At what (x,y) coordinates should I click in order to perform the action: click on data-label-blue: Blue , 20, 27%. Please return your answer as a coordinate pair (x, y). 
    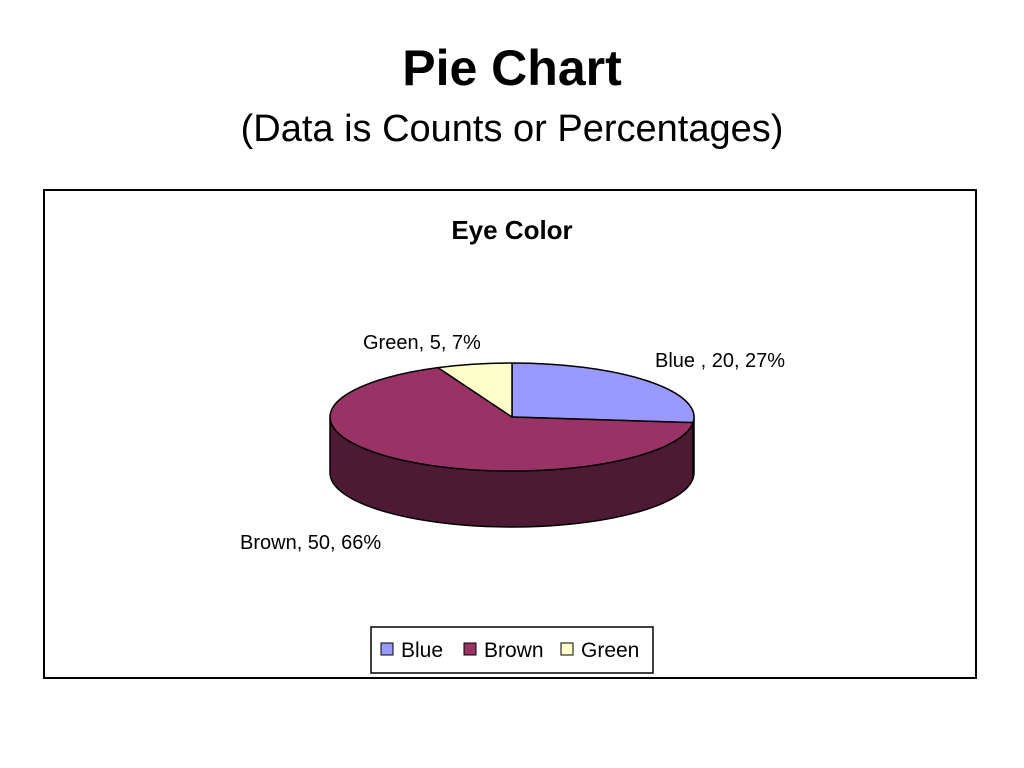
    Looking at the image, I should click on (720, 361).